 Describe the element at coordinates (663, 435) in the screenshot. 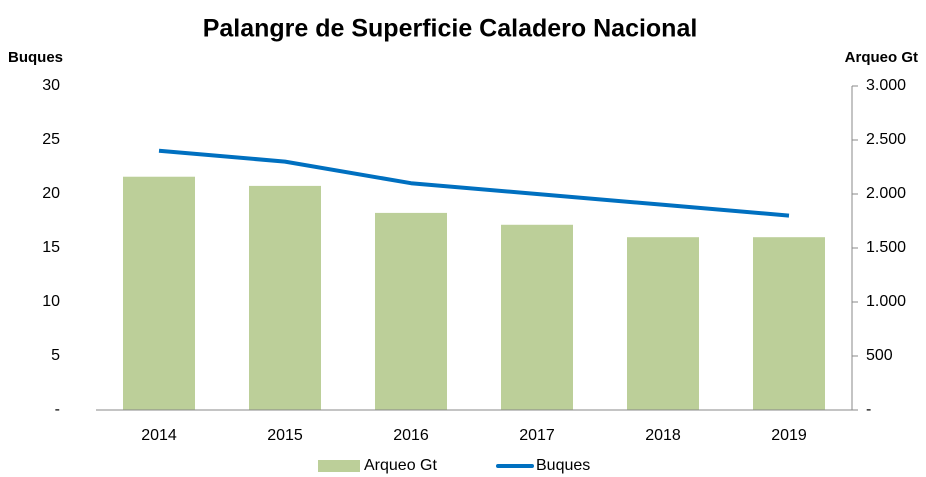

I see `x-tick-label: 2018` at that location.